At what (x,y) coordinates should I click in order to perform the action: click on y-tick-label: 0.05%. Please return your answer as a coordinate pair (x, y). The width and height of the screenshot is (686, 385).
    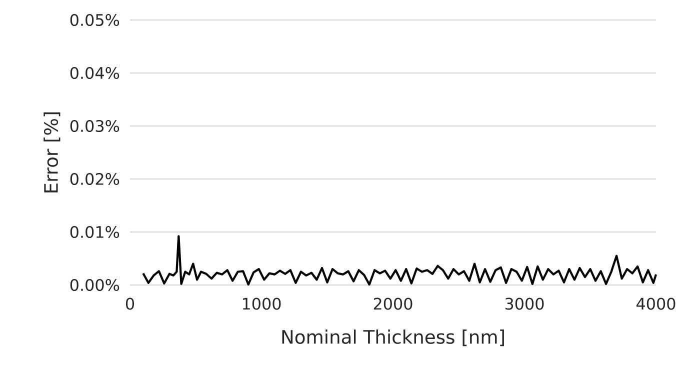
    Looking at the image, I should click on (95, 20).